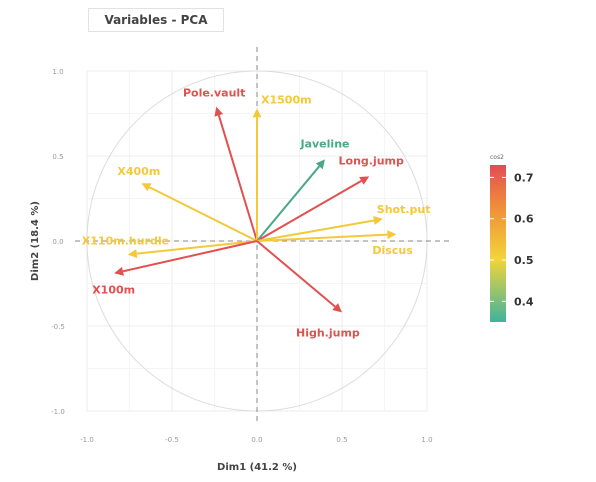  I want to click on legend-color-bar, so click(498, 243).